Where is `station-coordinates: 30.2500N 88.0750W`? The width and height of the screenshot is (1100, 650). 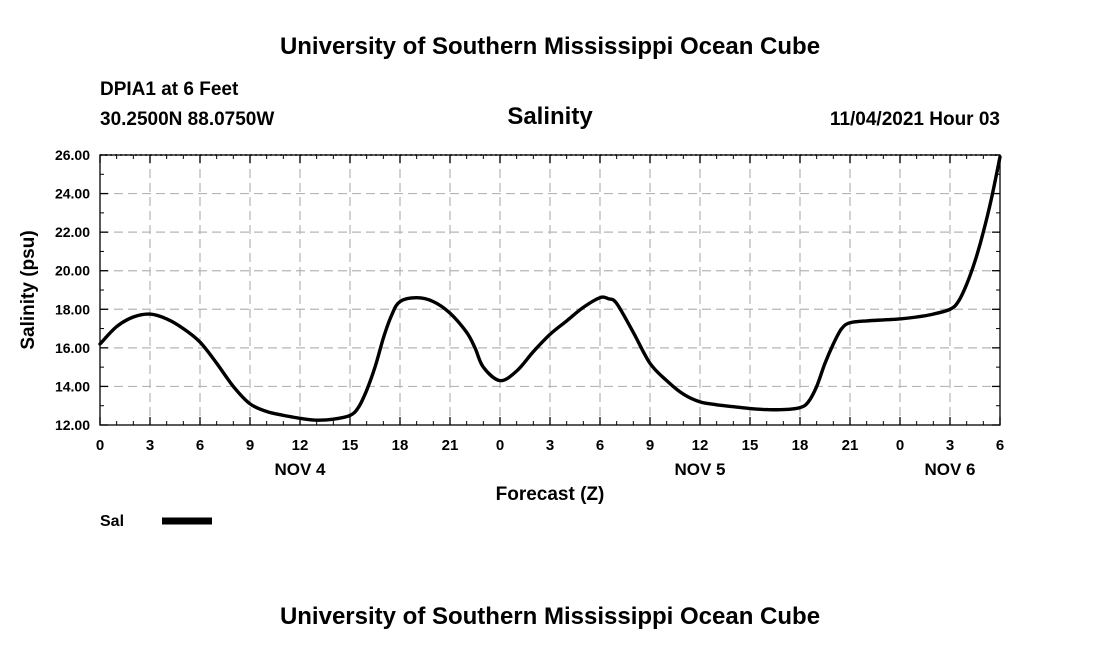 station-coordinates: 30.2500N 88.0750W is located at coordinates (187, 119).